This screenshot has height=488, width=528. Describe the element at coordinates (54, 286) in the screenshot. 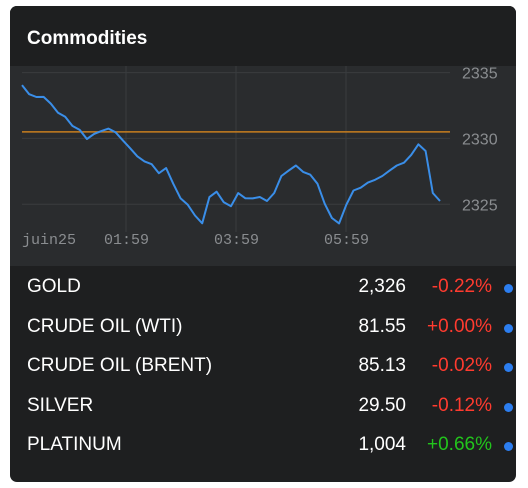

I see `commodity-name: GOLD` at that location.